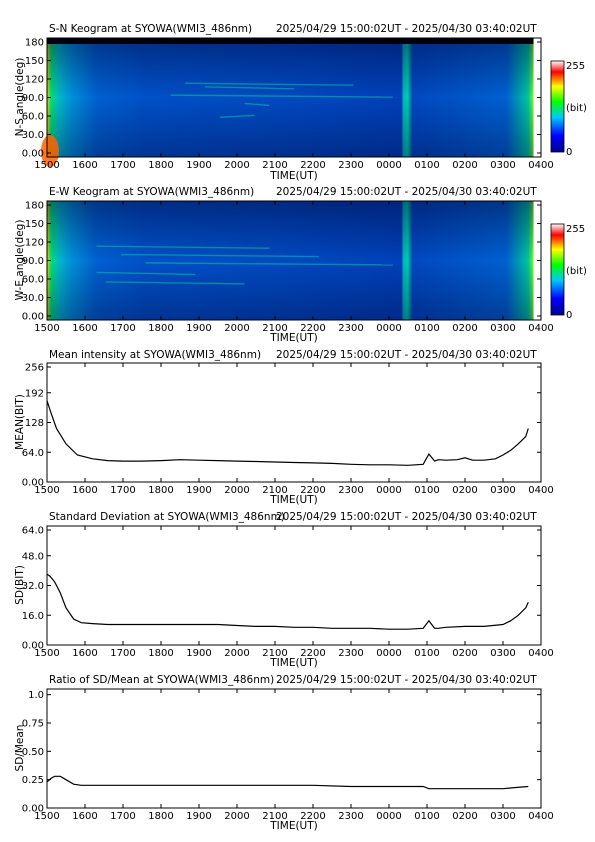 This screenshot has width=595, height=842. I want to click on y-tick-label: 256, so click(34, 368).